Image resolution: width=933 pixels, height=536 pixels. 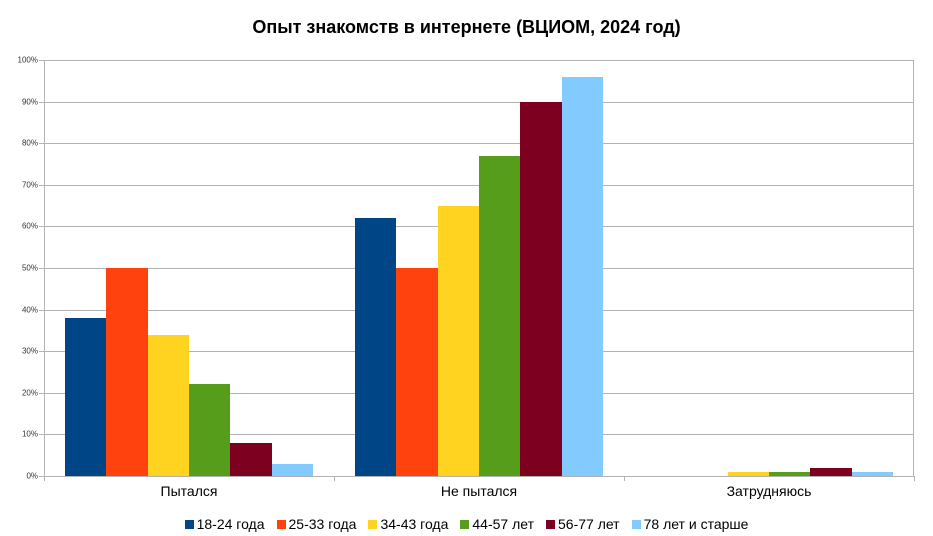 I want to click on x-category-label: Затрудняюсь, so click(x=769, y=491).